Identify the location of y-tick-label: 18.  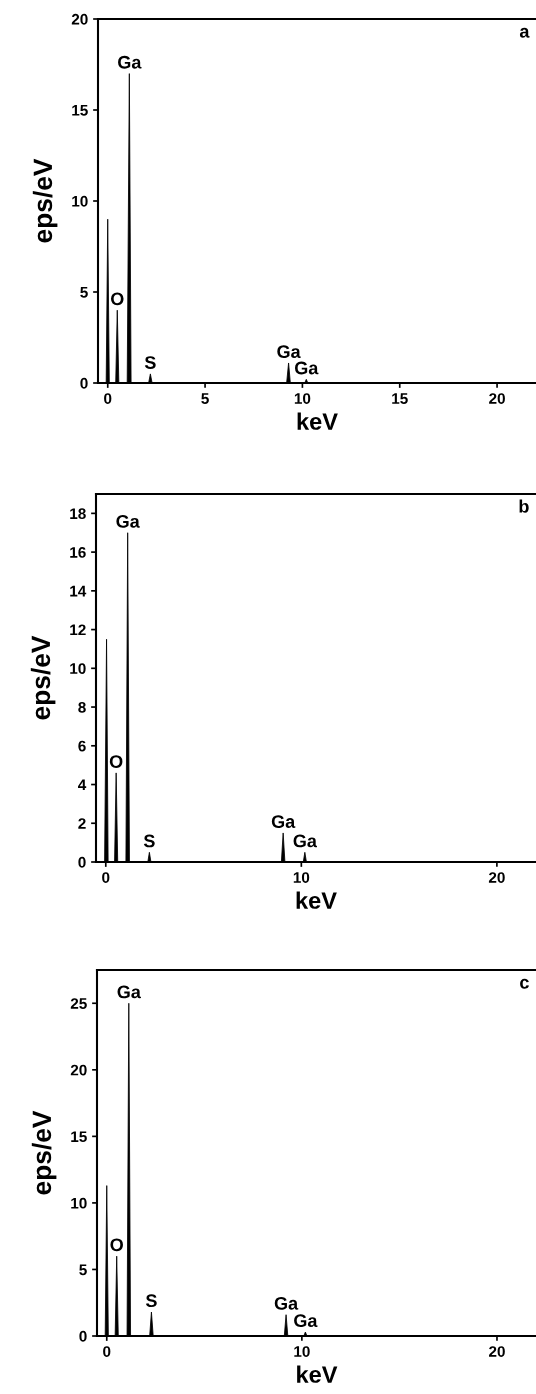
(78, 514).